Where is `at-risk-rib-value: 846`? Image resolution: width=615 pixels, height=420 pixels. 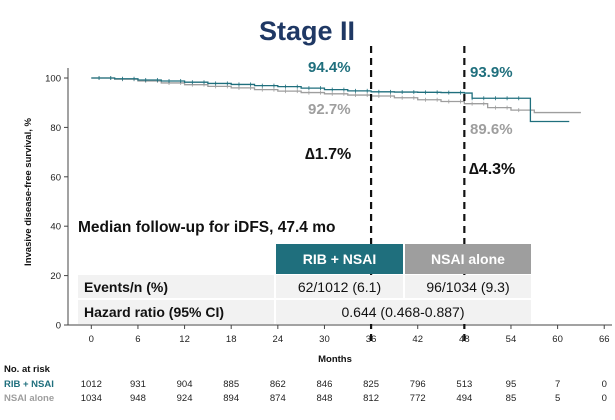
at-risk-rib-value: 846 is located at coordinates (325, 384).